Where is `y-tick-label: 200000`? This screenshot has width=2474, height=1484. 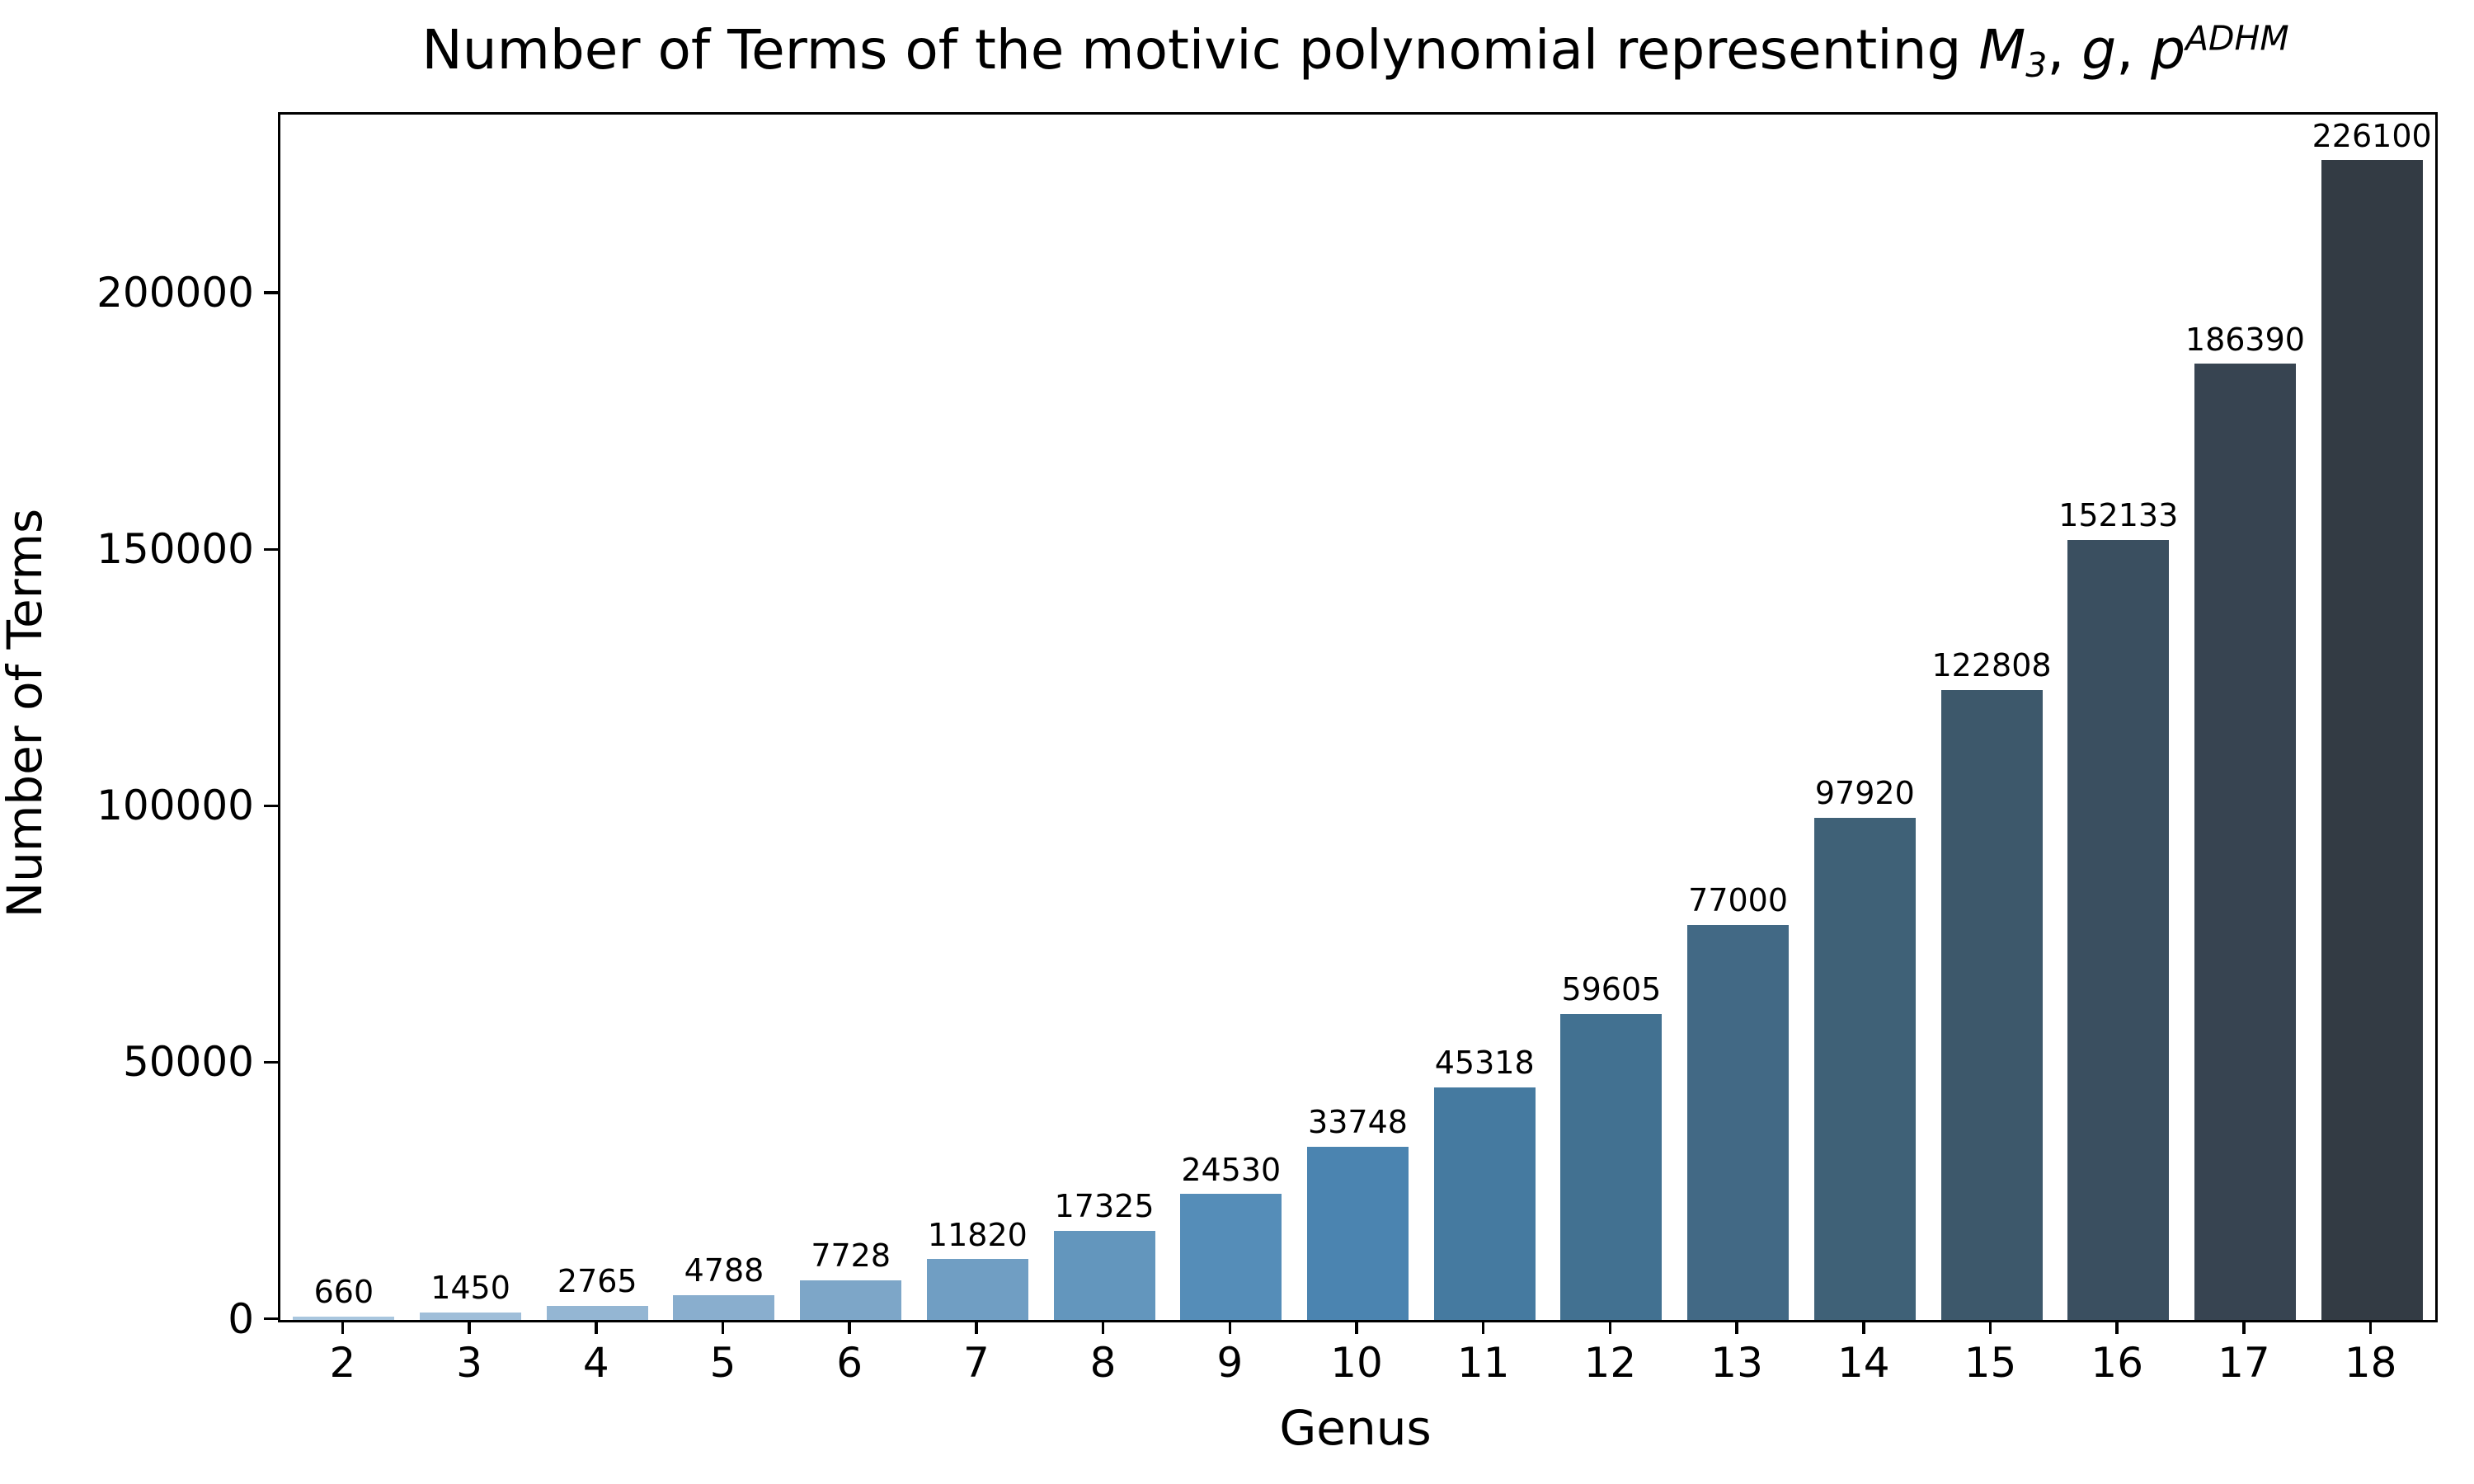 y-tick-label: 200000 is located at coordinates (175, 293).